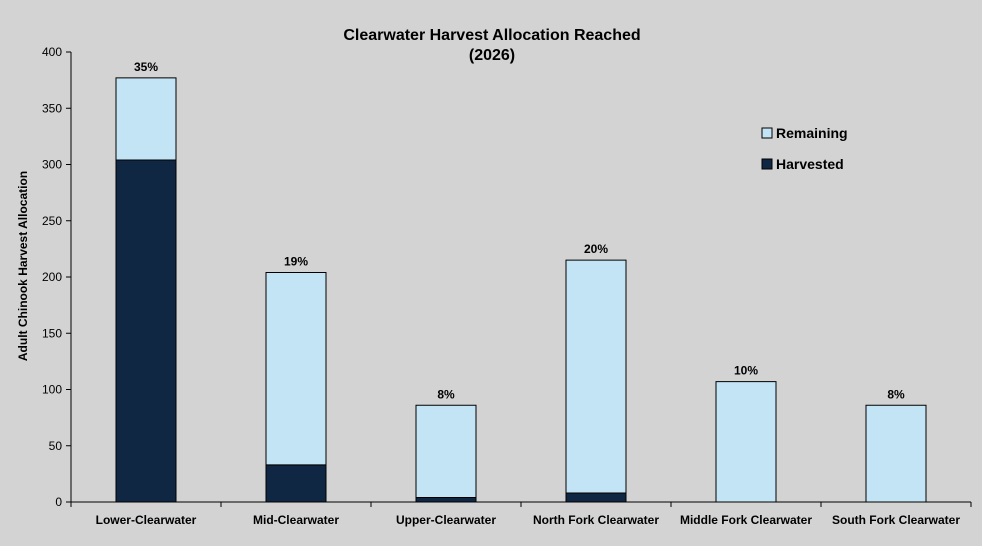  I want to click on x-tick-label-south-fork-clearwater: South Fork Clearwater, so click(896, 520).